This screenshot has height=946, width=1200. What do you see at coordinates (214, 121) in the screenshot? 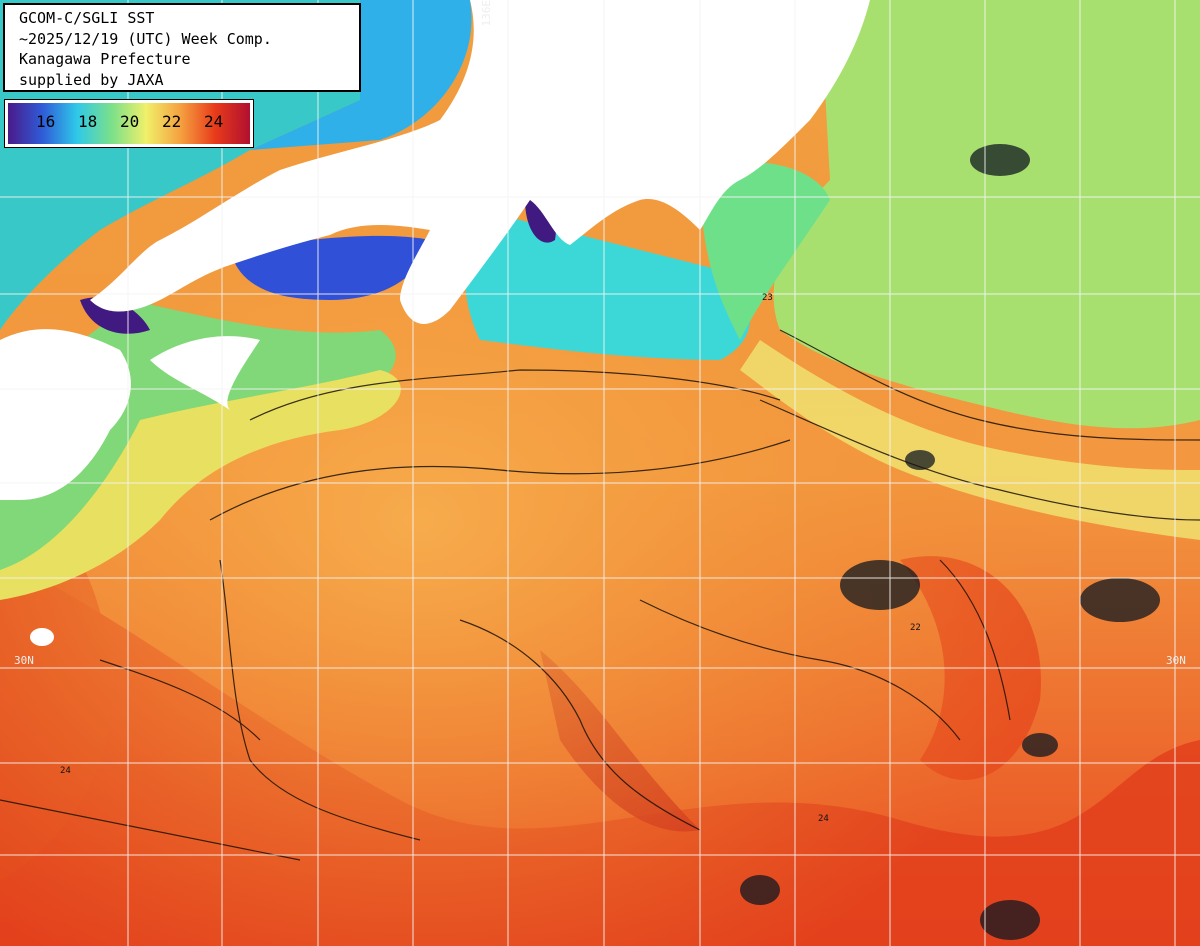
I see `legend-tick: 24` at bounding box center [214, 121].